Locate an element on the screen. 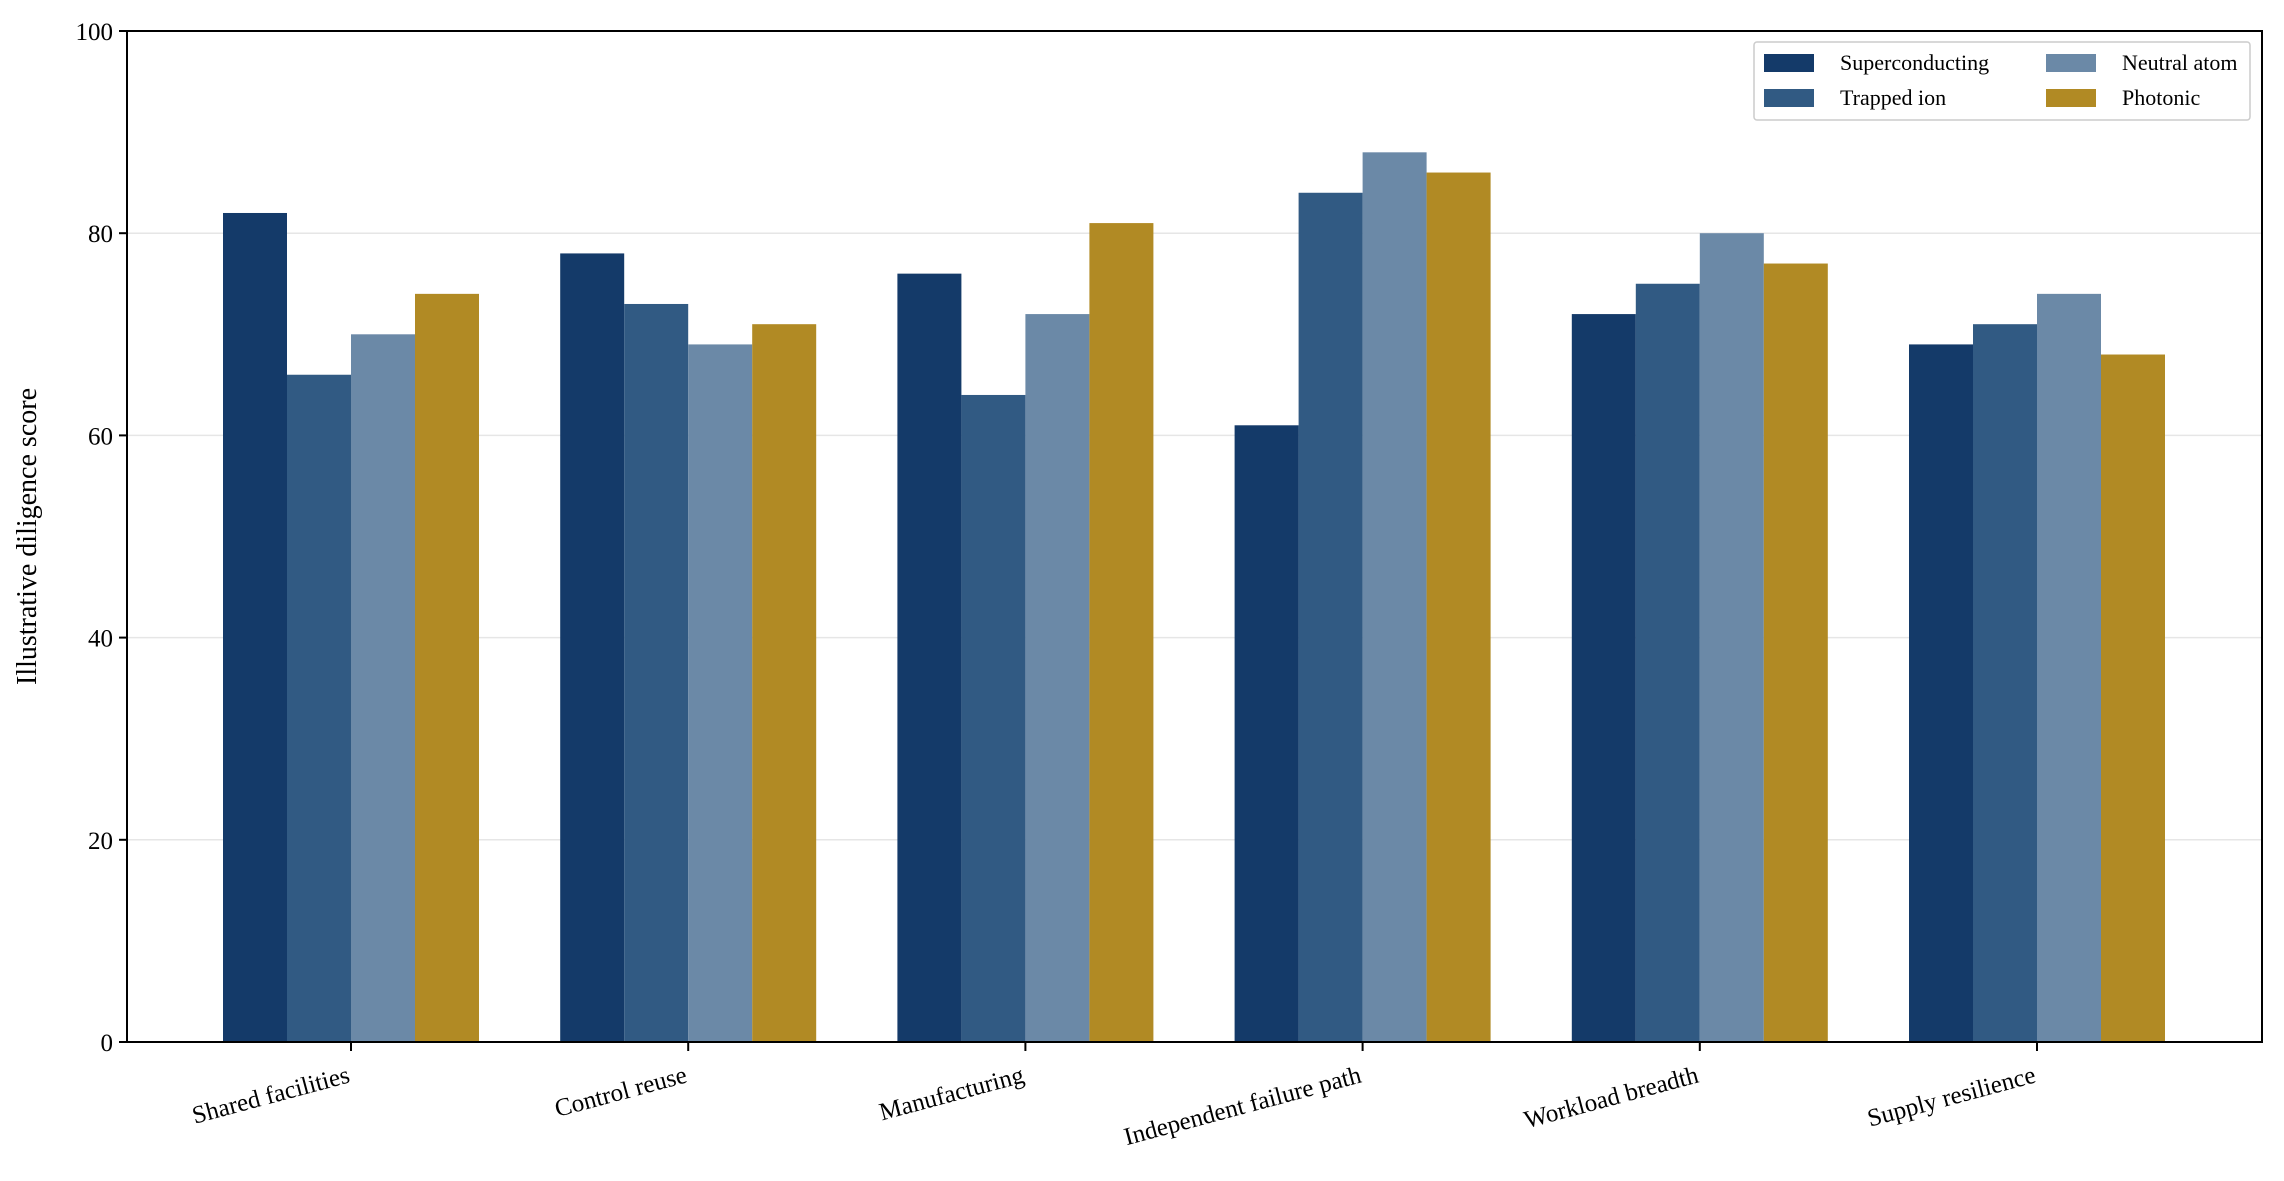  y-tick-label: 40 is located at coordinates (100, 639).